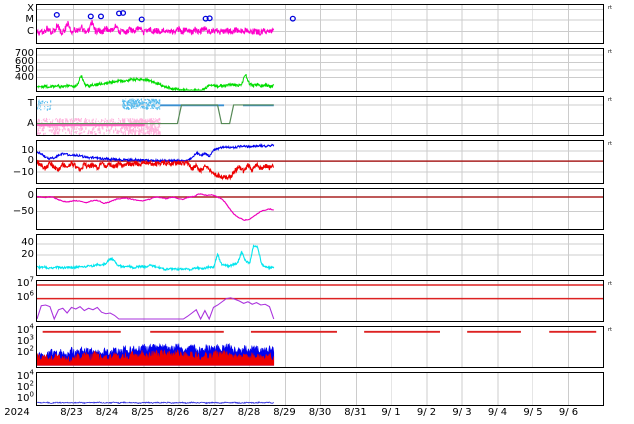 The width and height of the screenshot is (634, 424). I want to click on plot-proton-flux, so click(320, 70).